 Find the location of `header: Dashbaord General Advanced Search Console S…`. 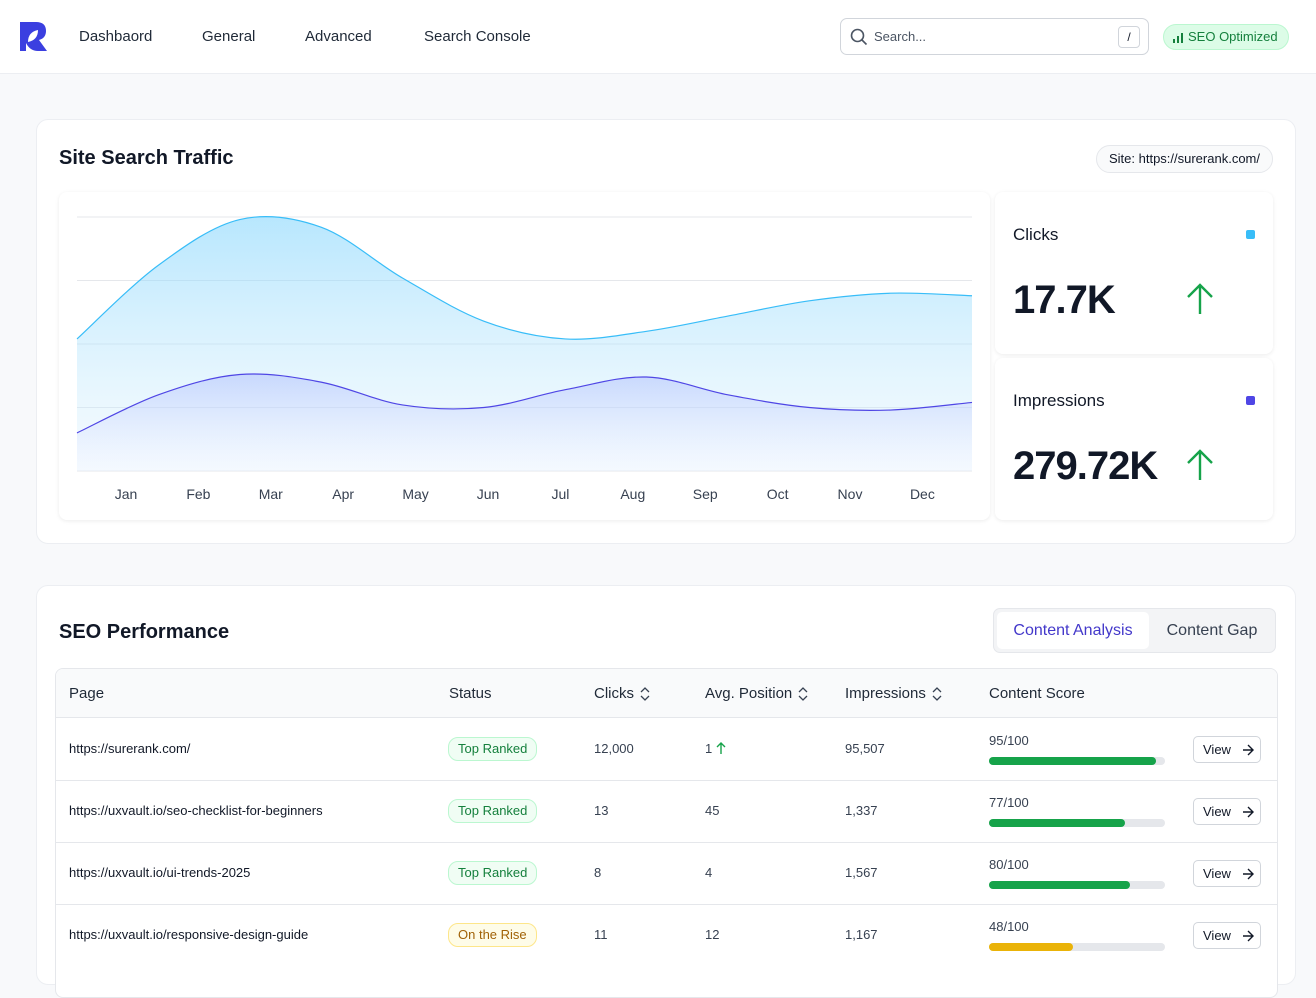

header: Dashbaord General Advanced Search Console S… is located at coordinates (658, 37).